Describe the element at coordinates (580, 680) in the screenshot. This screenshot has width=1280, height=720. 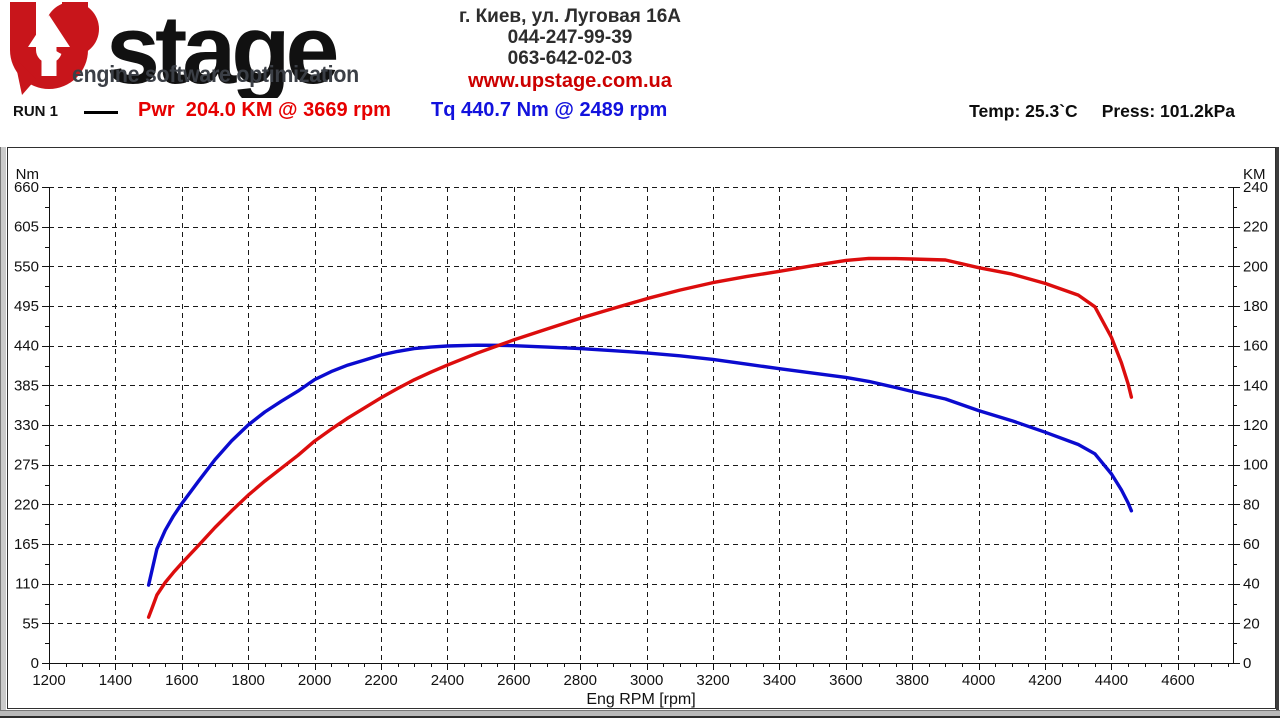
I see `x-tick-label: 2800` at that location.